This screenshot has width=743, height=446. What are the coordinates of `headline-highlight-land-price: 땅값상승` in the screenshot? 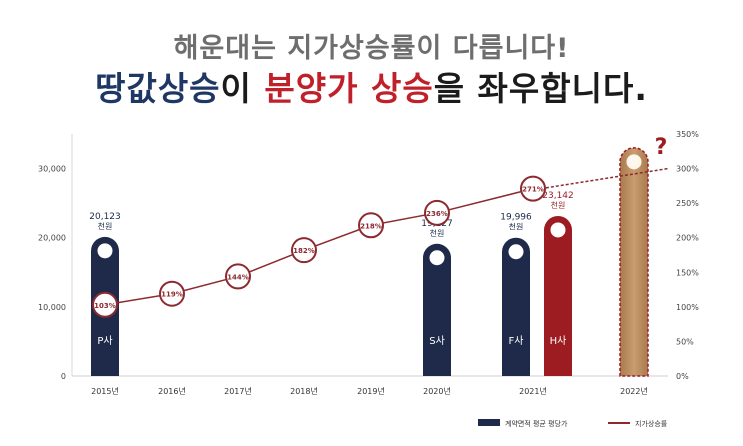 It's located at (158, 88).